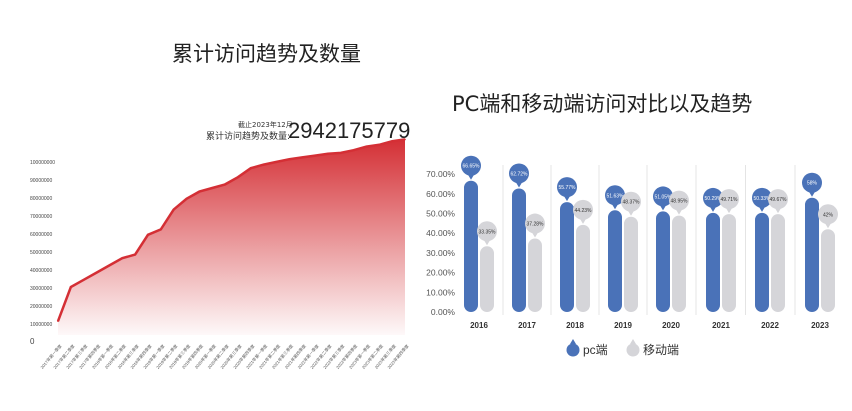  What do you see at coordinates (527, 325) in the screenshot?
I see `x-tick-label: 2017` at bounding box center [527, 325].